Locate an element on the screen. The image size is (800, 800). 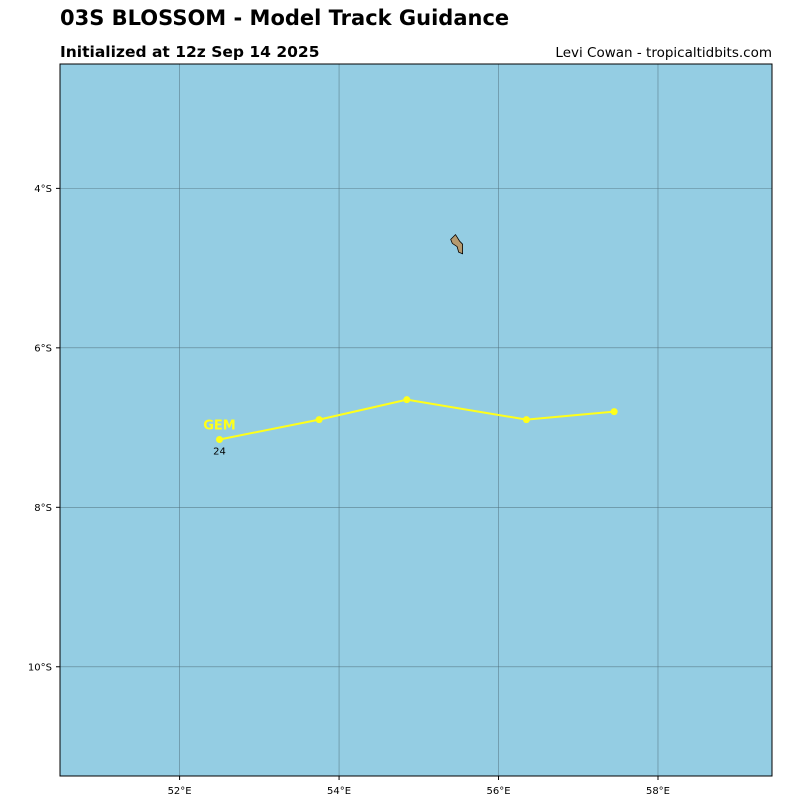
credit-text: Levi Cowan - tropicaltidbits.com is located at coordinates (663, 53).